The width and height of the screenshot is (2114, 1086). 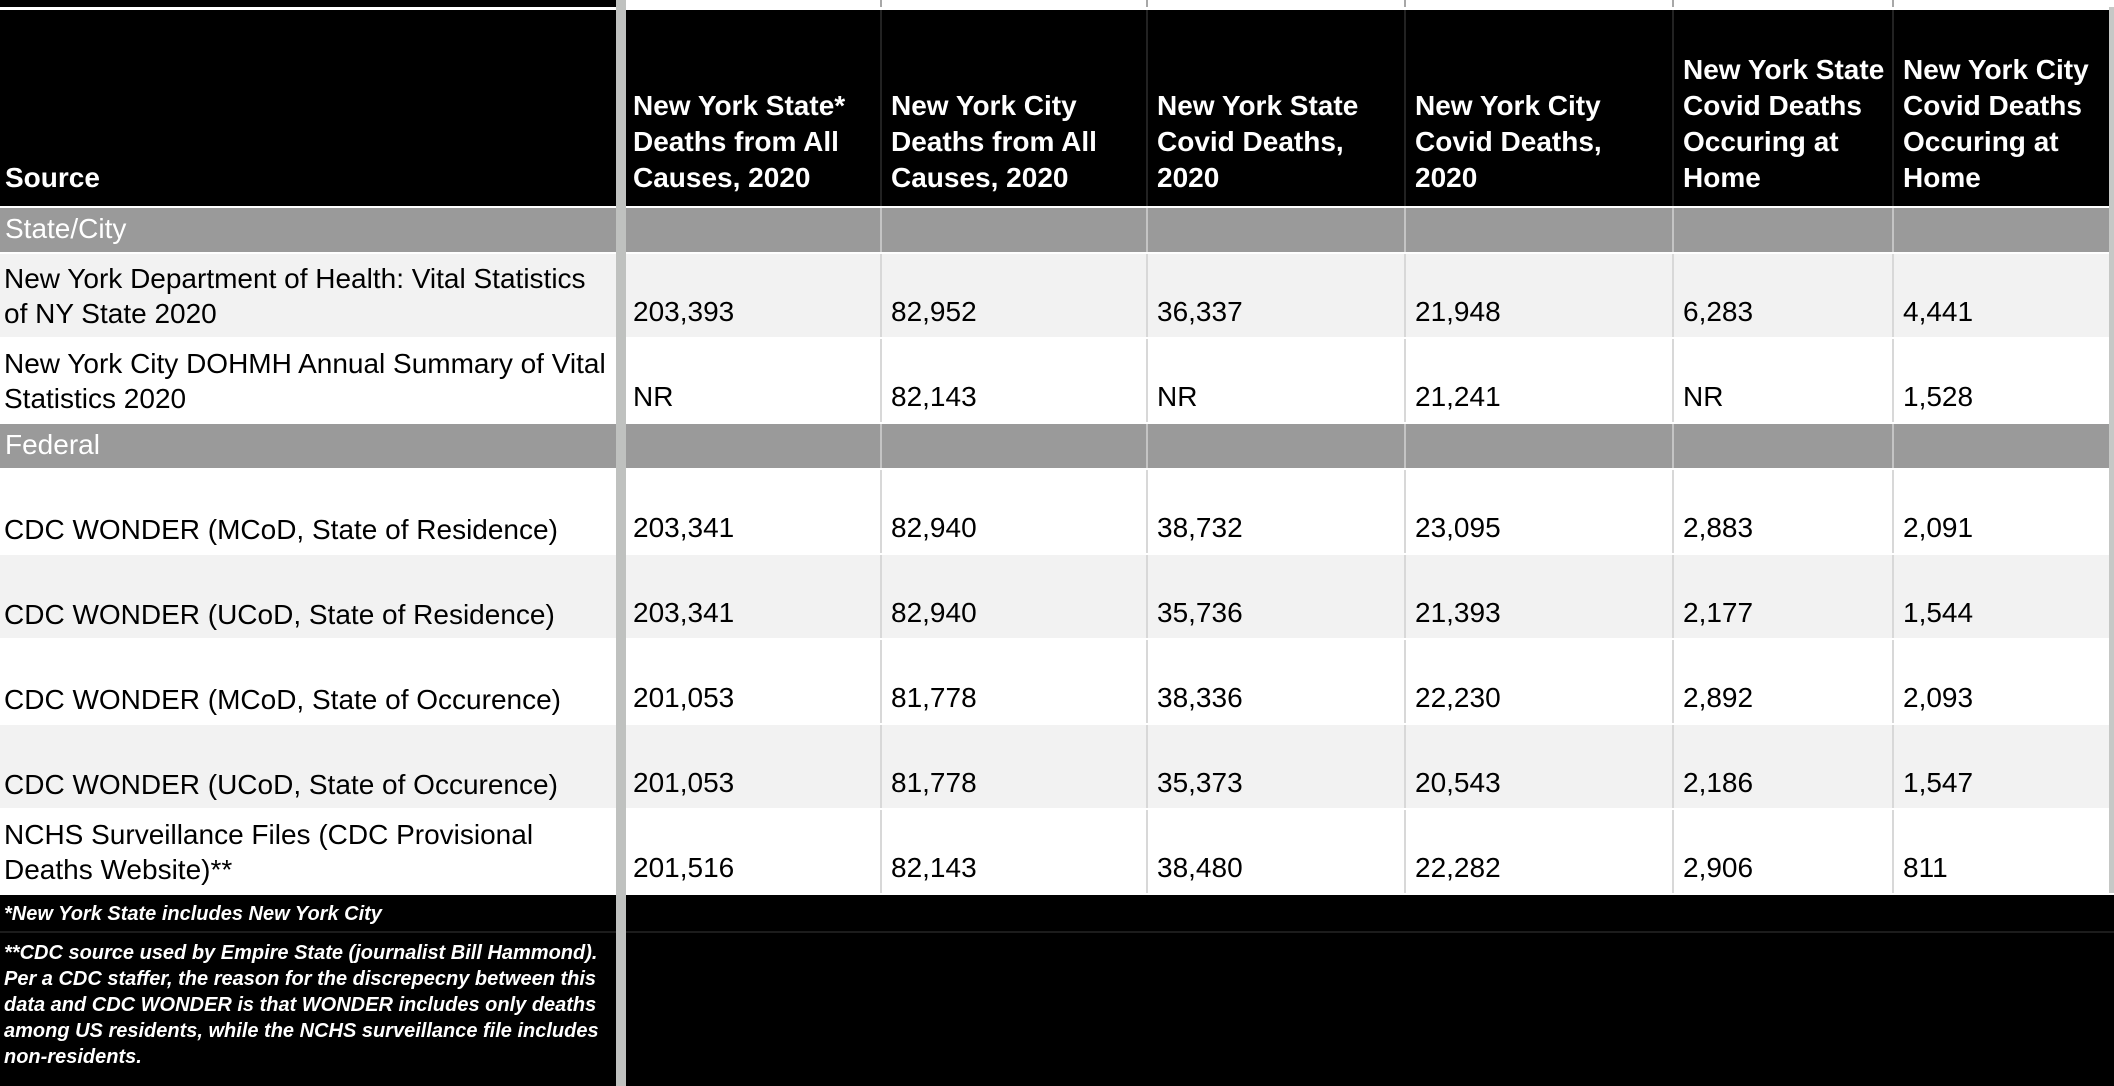 I want to click on source-cell: CDC WONDER (MCoD, State of Residence), so click(x=311, y=511).